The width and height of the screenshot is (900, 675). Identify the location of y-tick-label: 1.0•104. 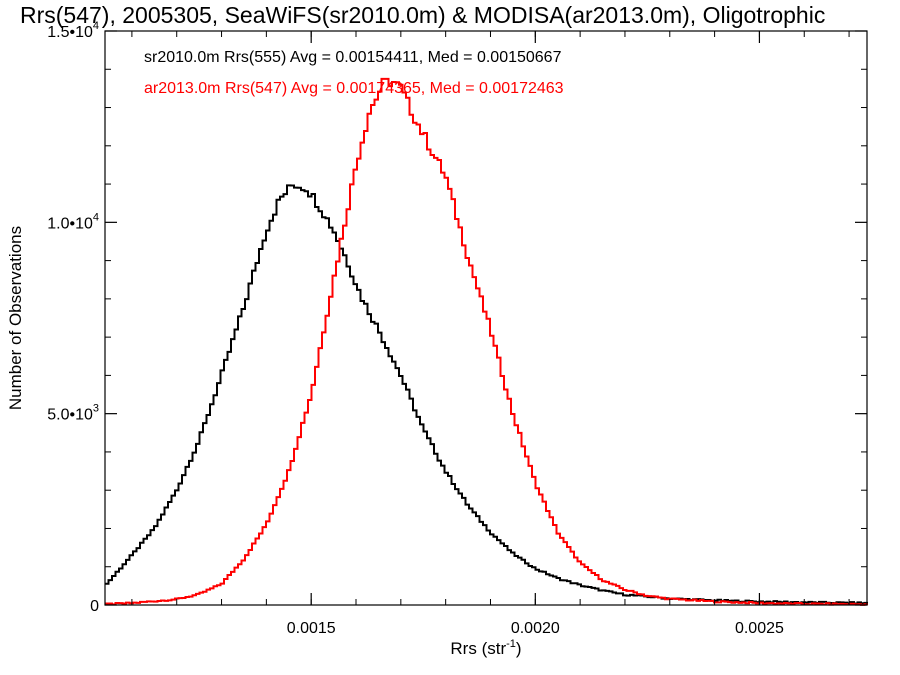
(73, 221).